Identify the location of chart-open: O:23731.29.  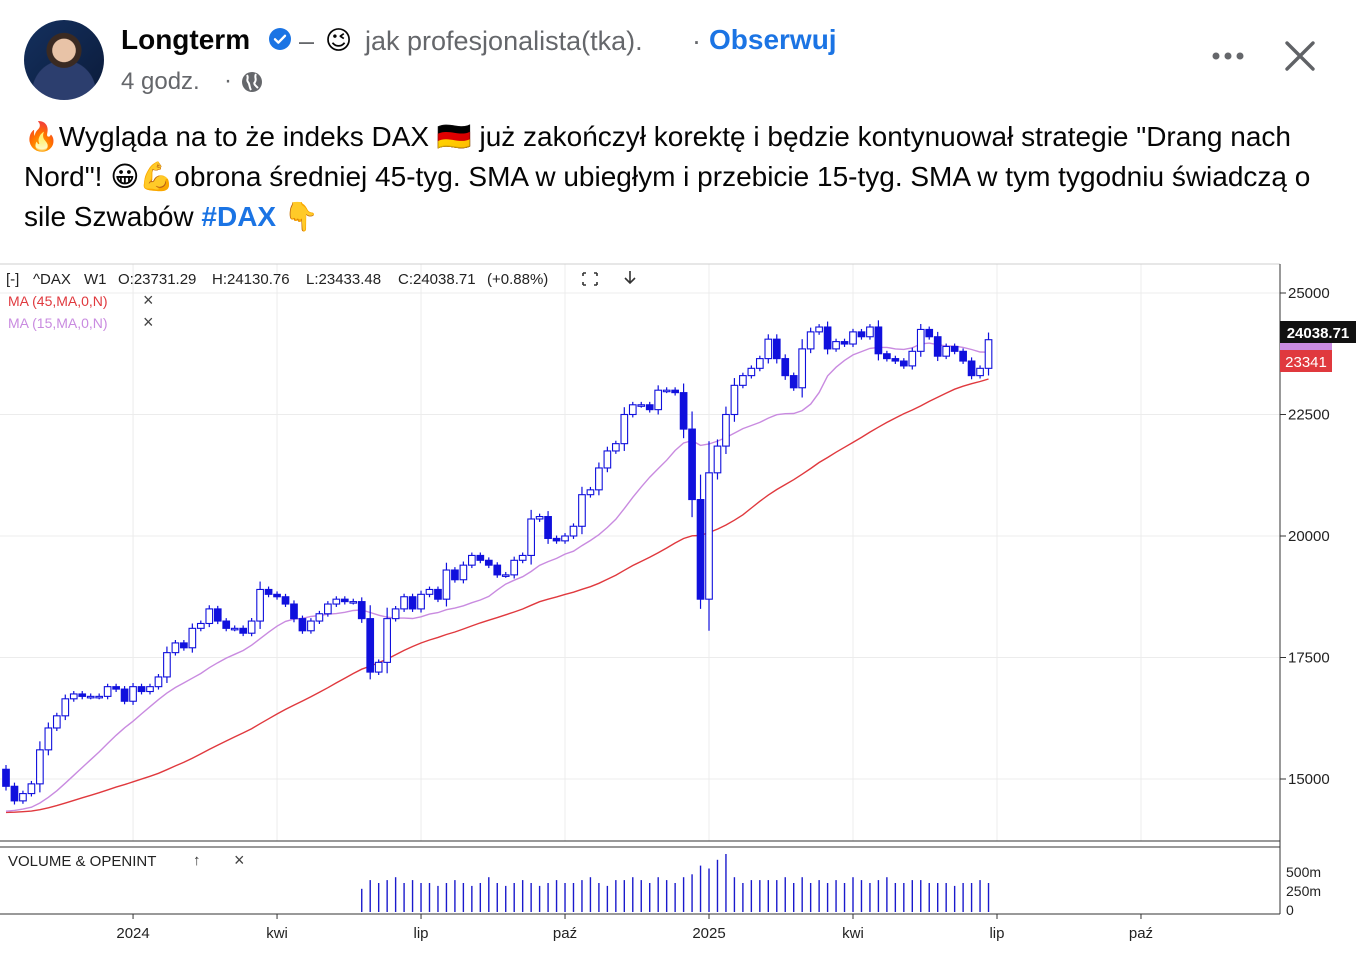
(157, 279).